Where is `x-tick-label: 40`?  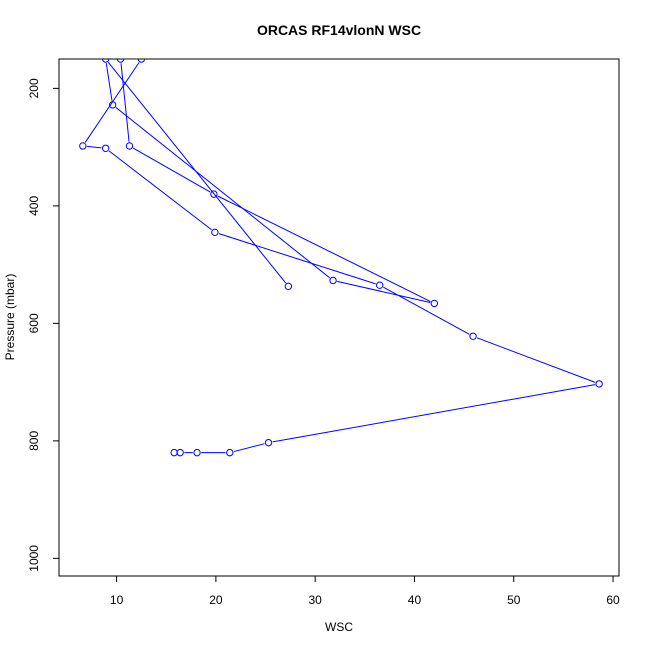
x-tick-label: 40 is located at coordinates (415, 600).